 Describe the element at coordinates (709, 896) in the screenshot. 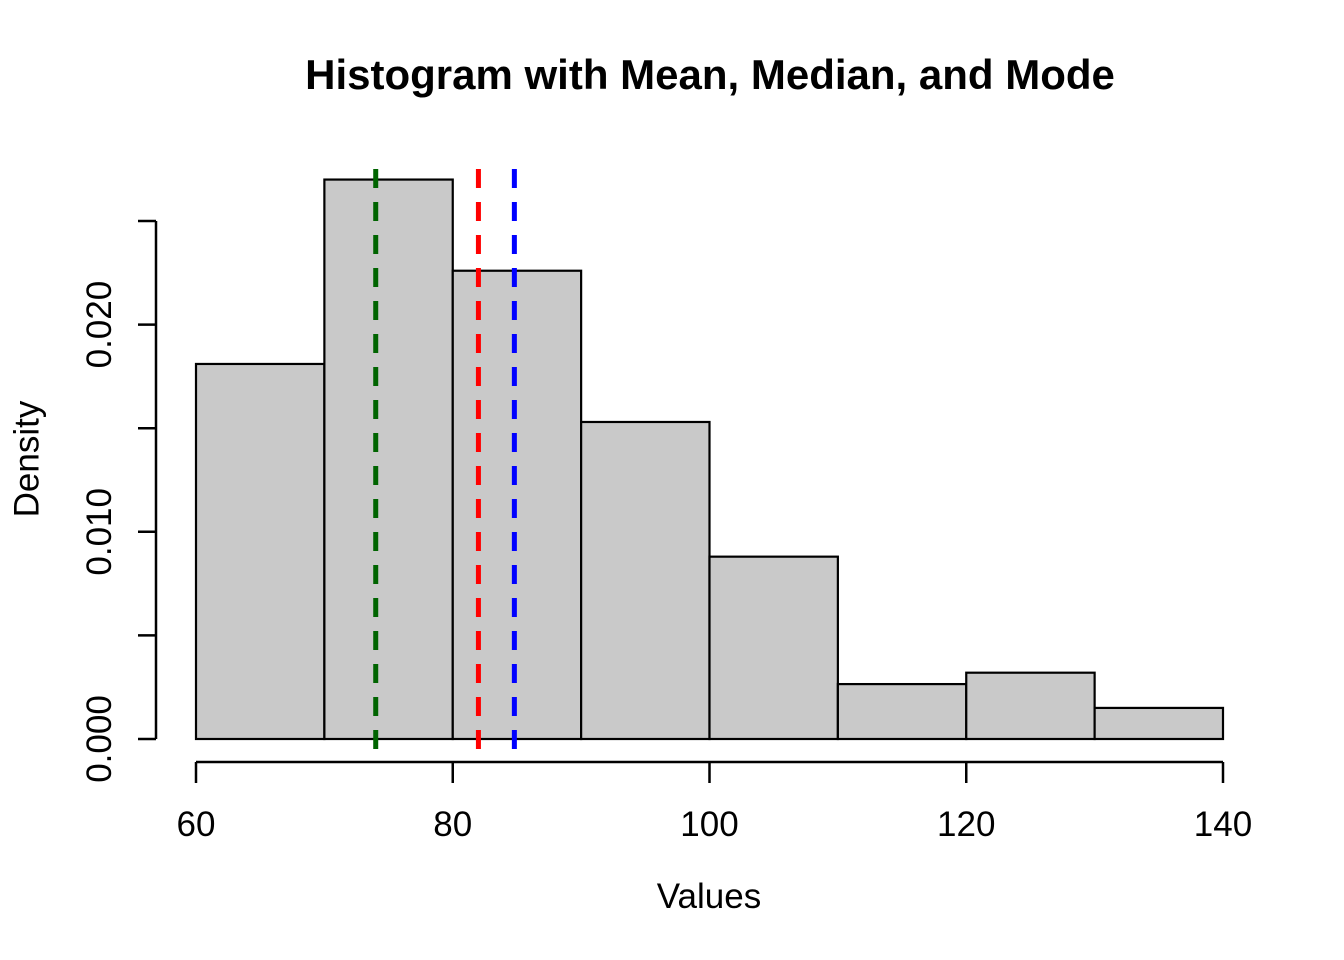

I see `x-axis-title: Values` at that location.